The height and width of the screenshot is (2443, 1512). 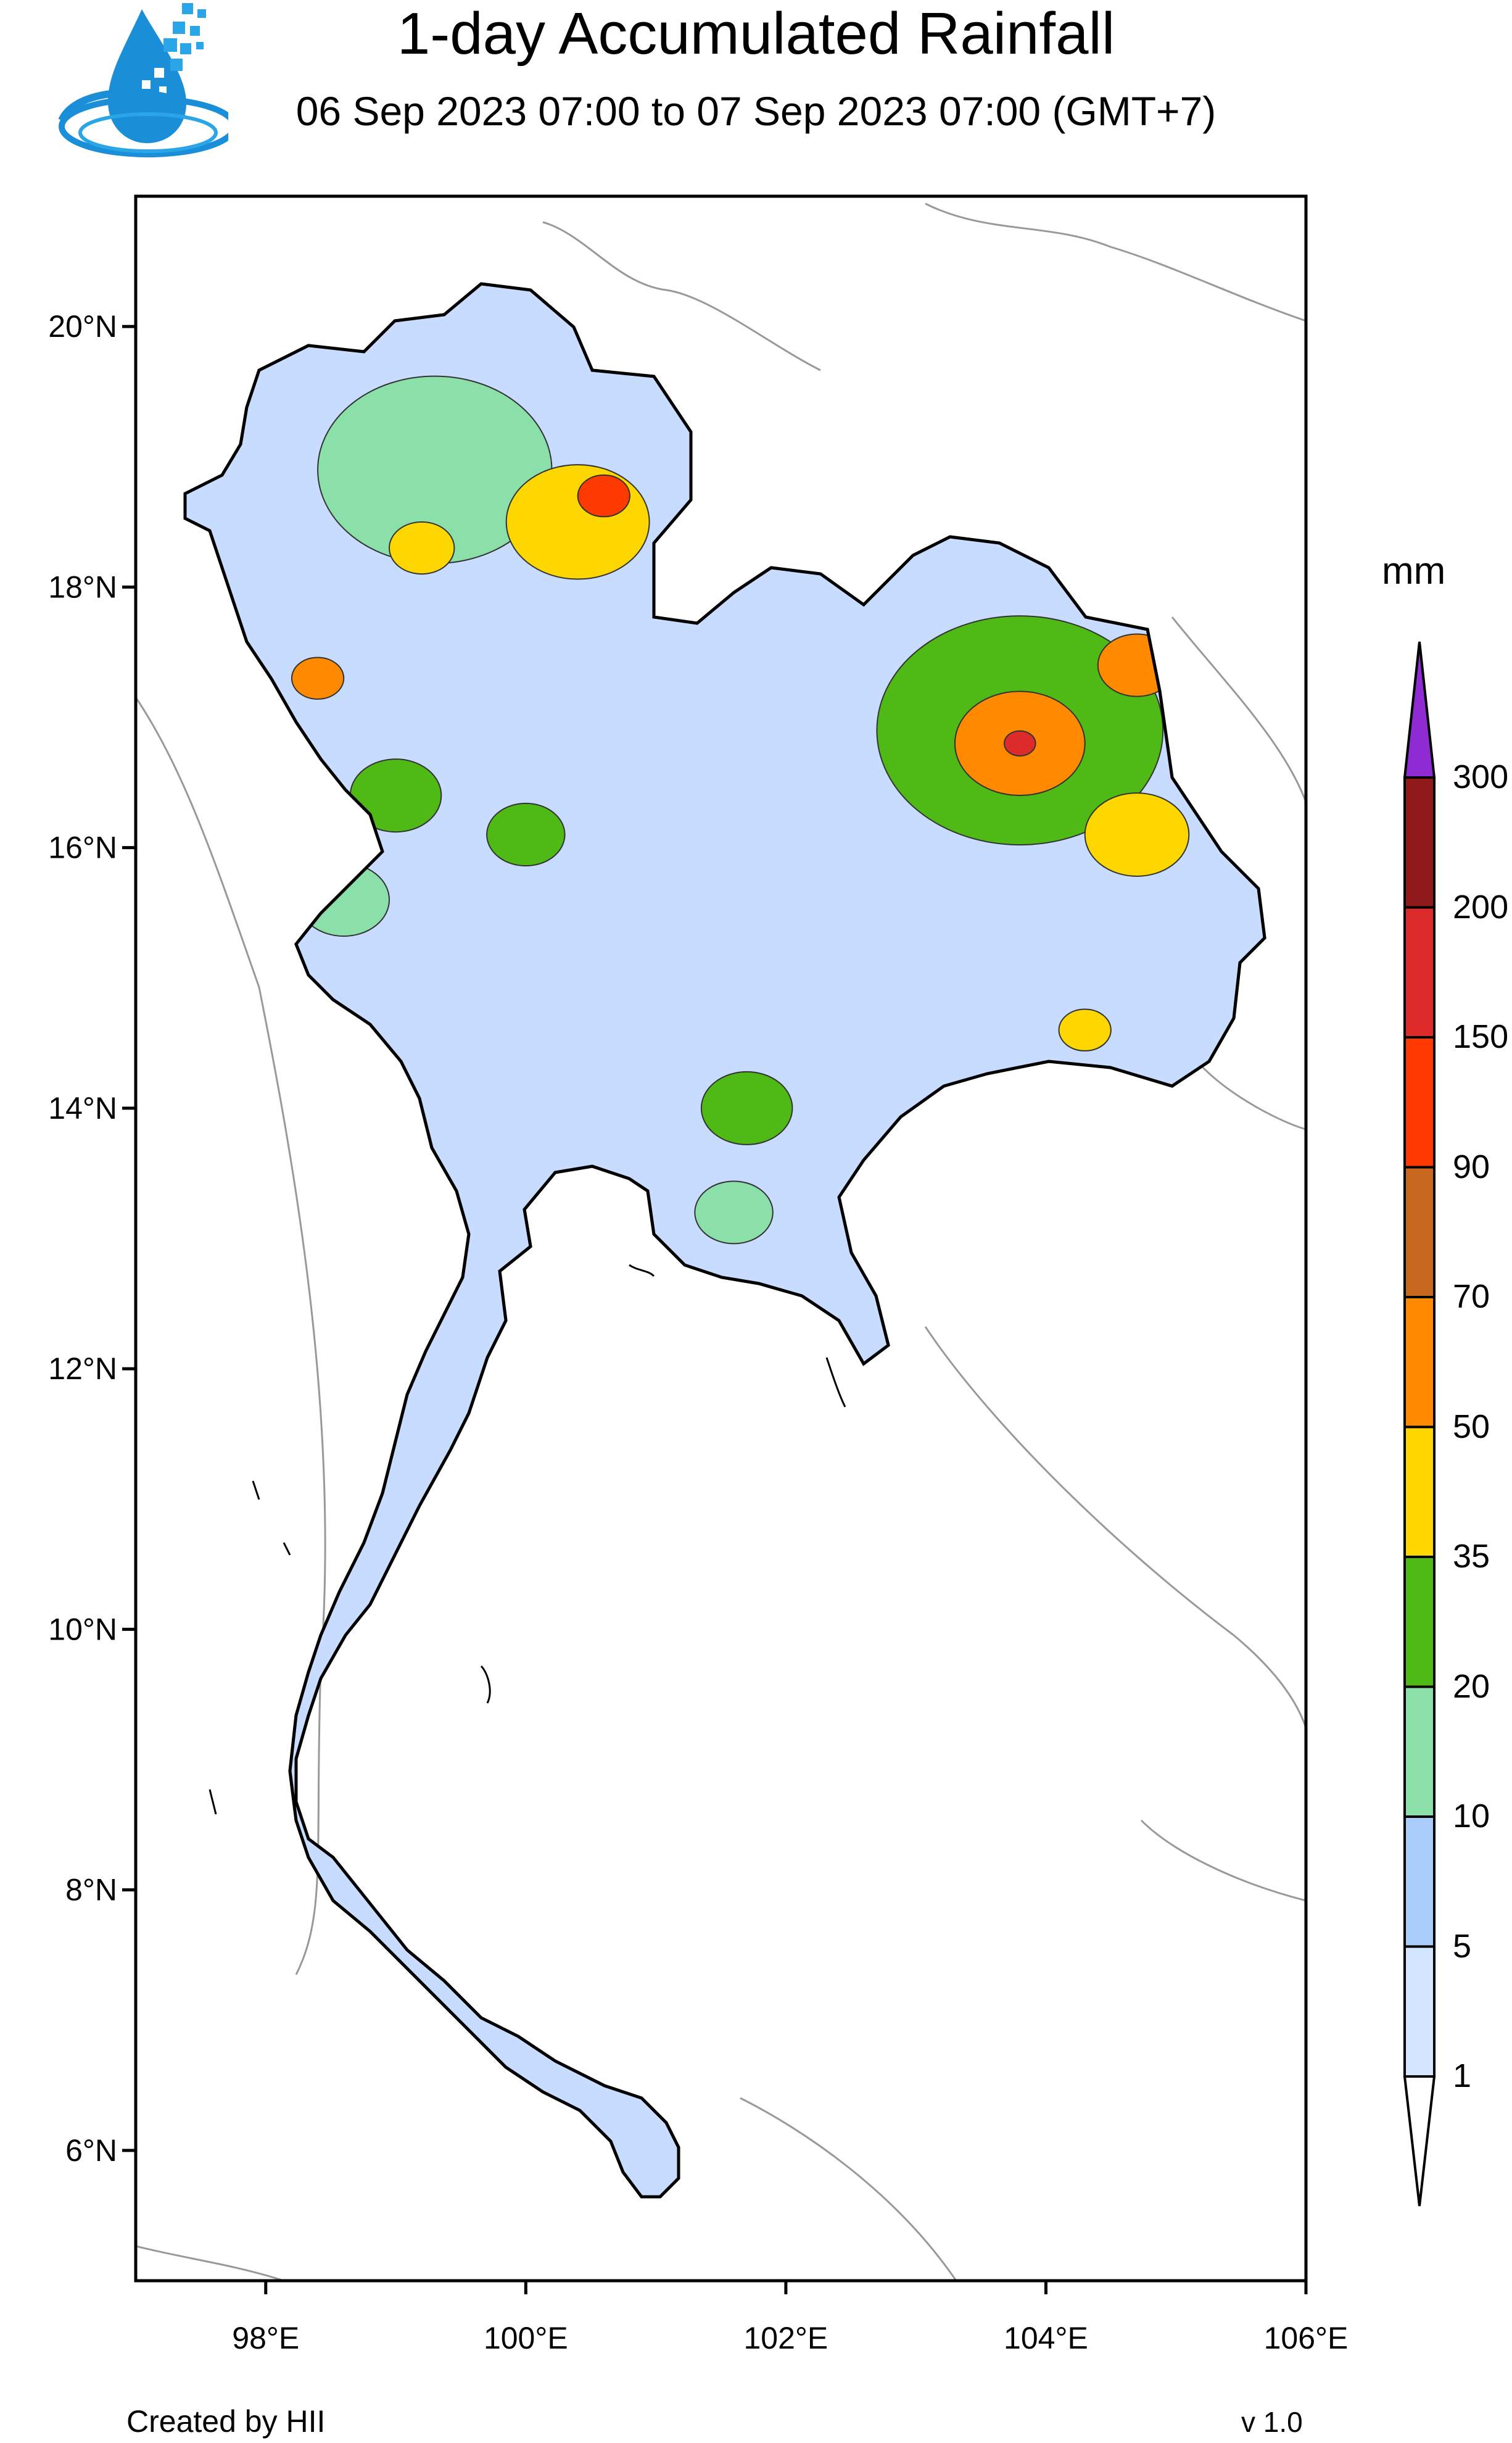 I want to click on lon-tick-label: 106°E, so click(x=1306, y=2338).